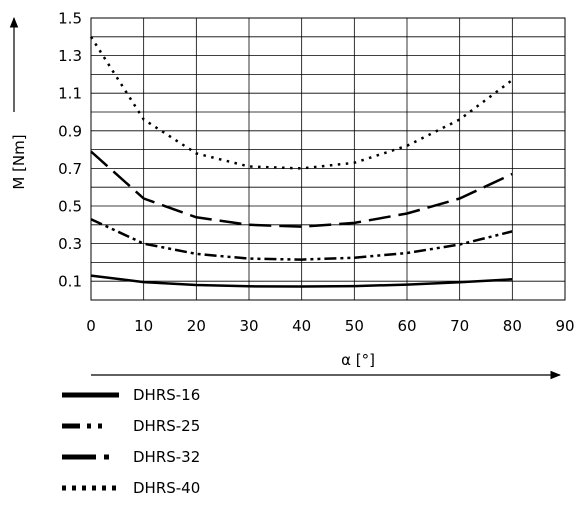  What do you see at coordinates (459, 326) in the screenshot?
I see `x-tick-label: 70` at bounding box center [459, 326].